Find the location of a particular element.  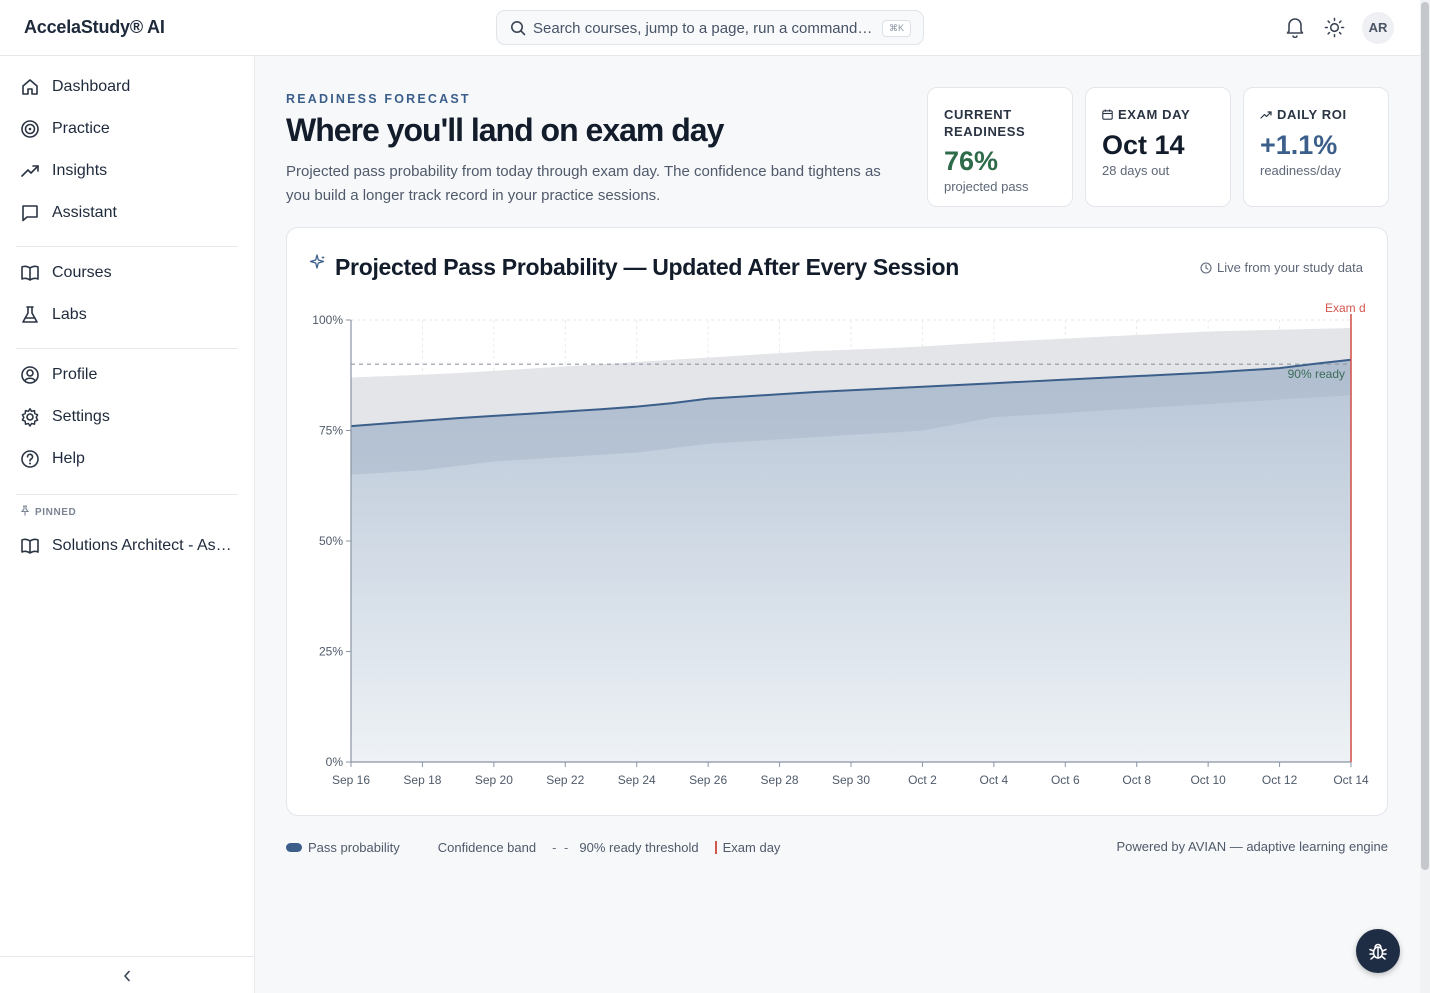

x-tick-label: Oct 4 is located at coordinates (994, 780).